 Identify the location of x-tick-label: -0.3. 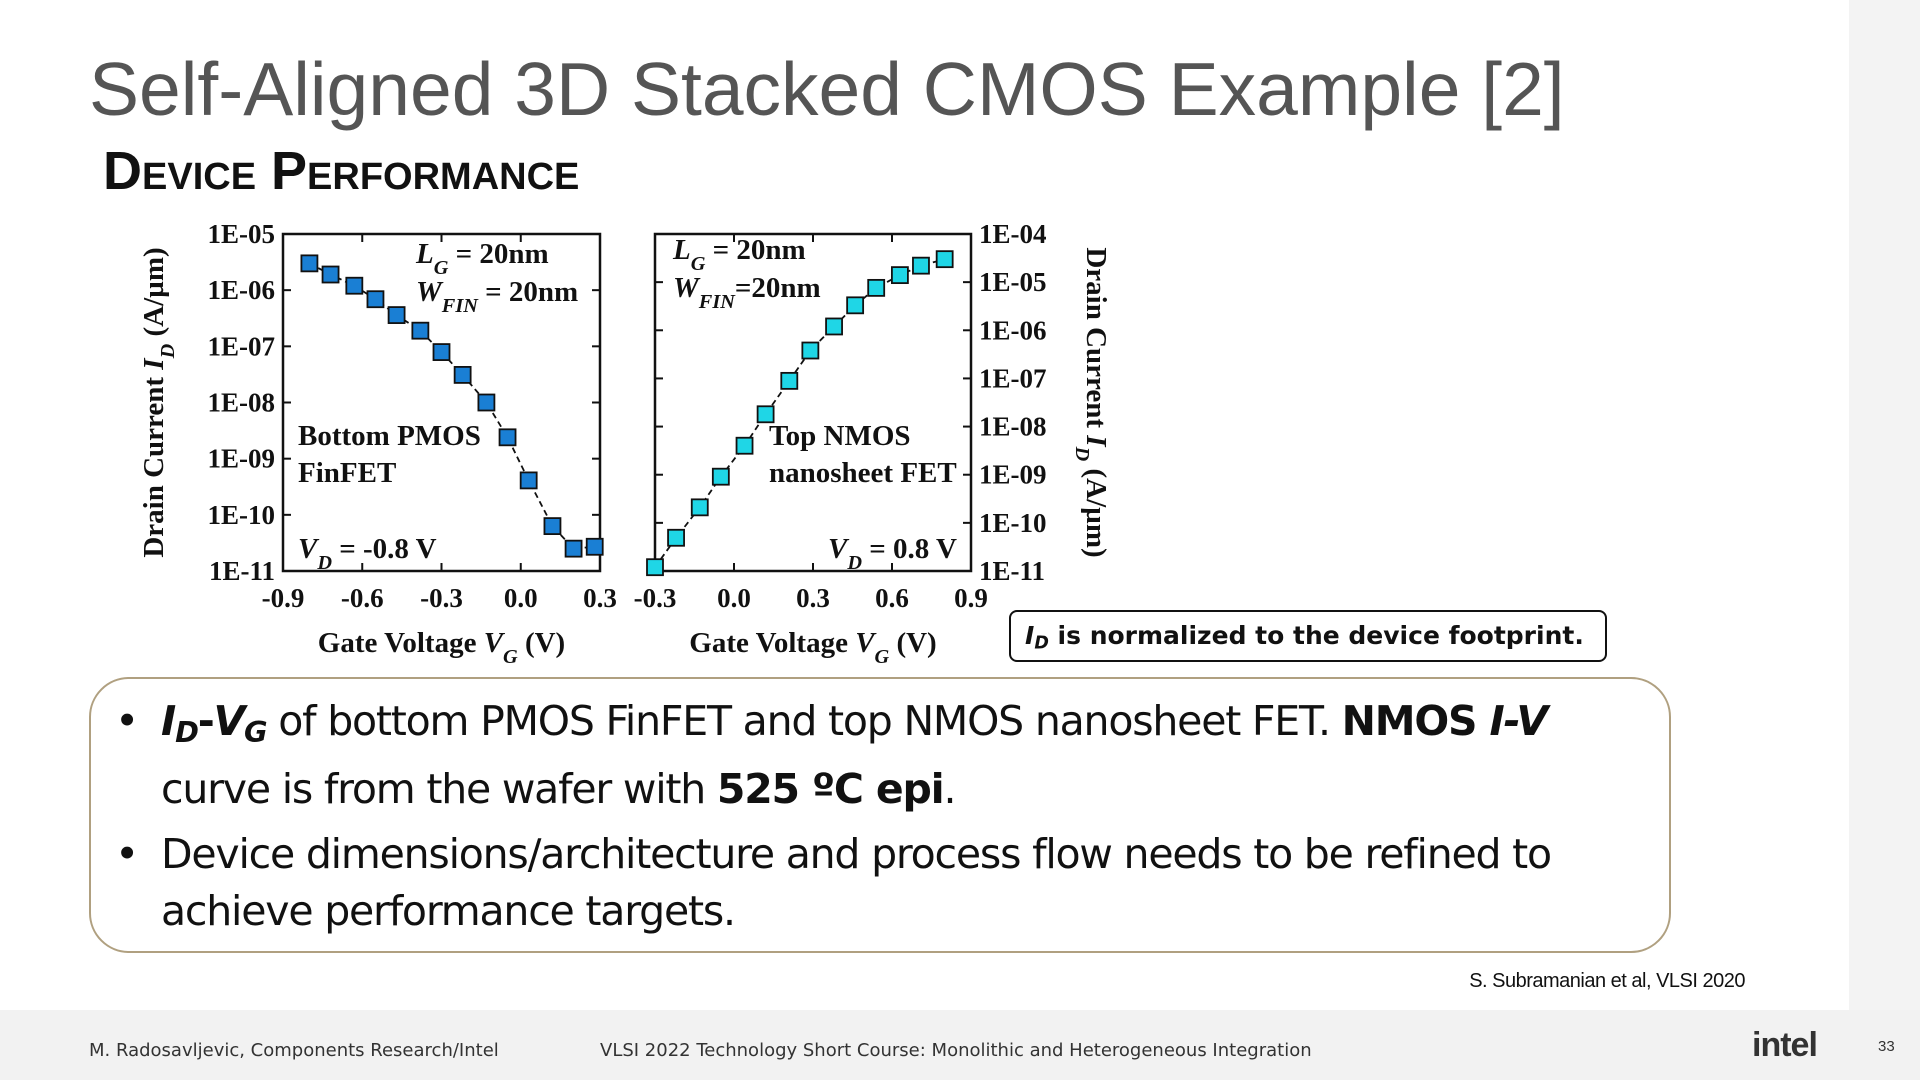
(441, 598).